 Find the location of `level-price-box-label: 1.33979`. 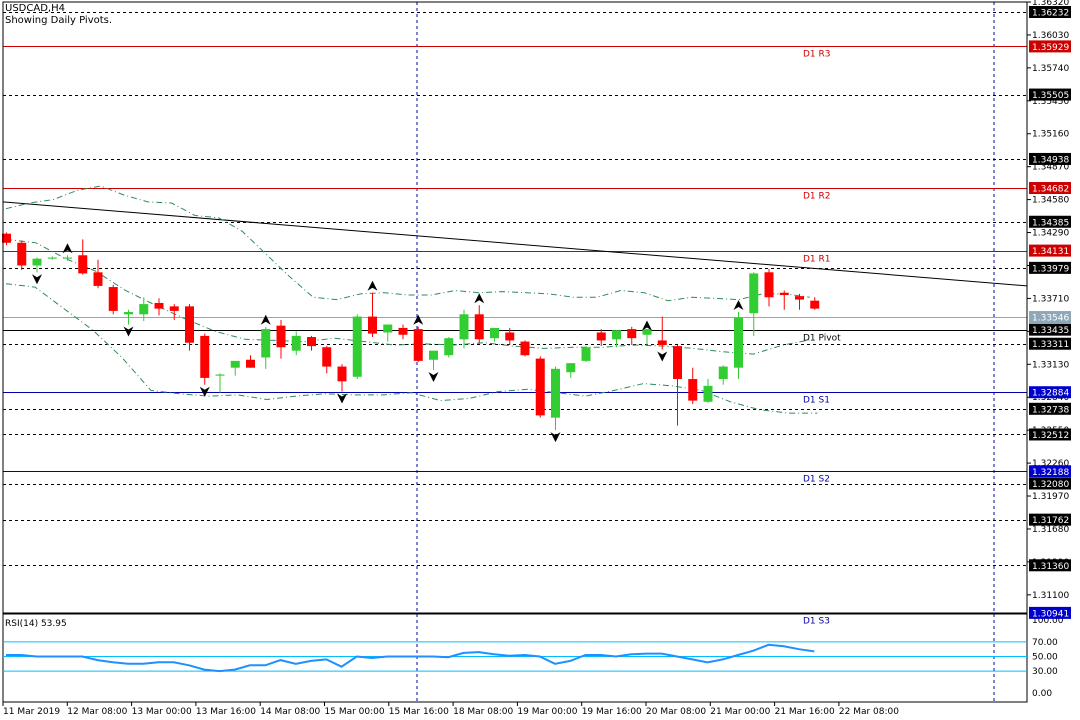

level-price-box-label: 1.33979 is located at coordinates (1050, 269).